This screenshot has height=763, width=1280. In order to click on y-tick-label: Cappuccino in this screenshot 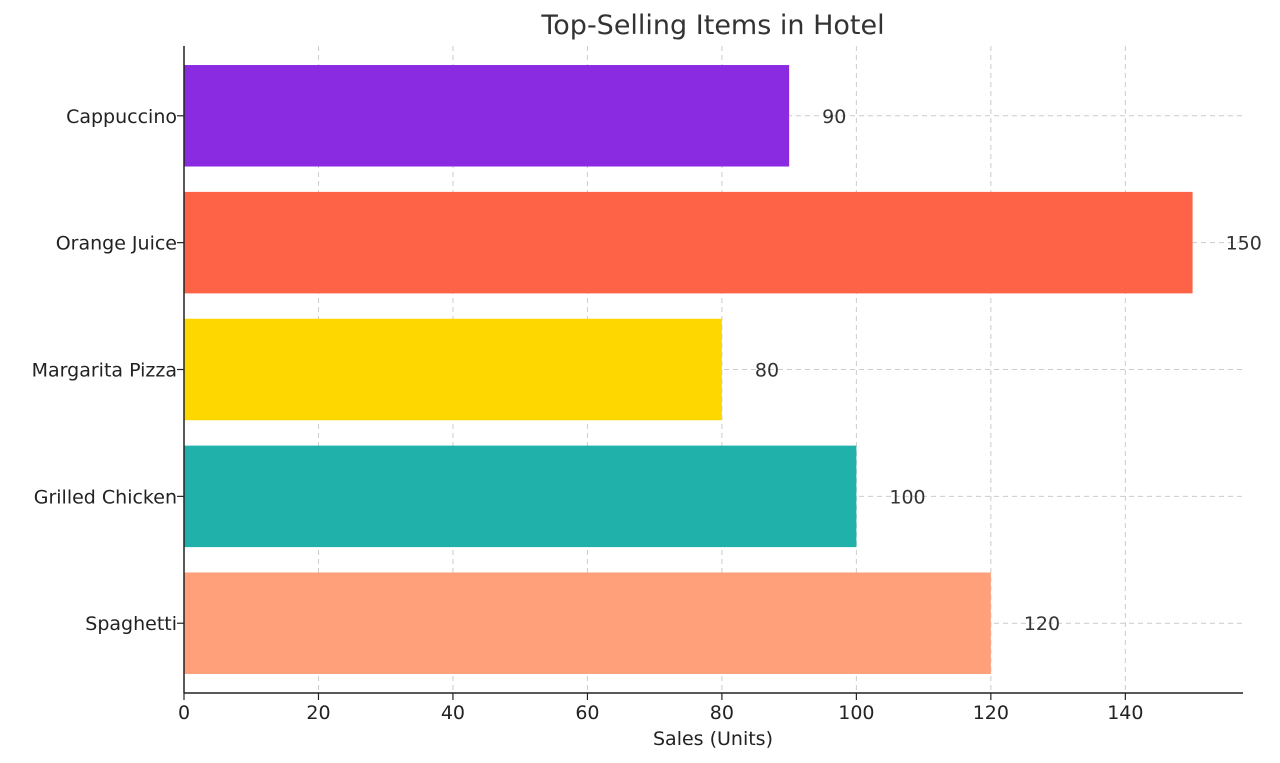, I will do `click(121, 117)`.